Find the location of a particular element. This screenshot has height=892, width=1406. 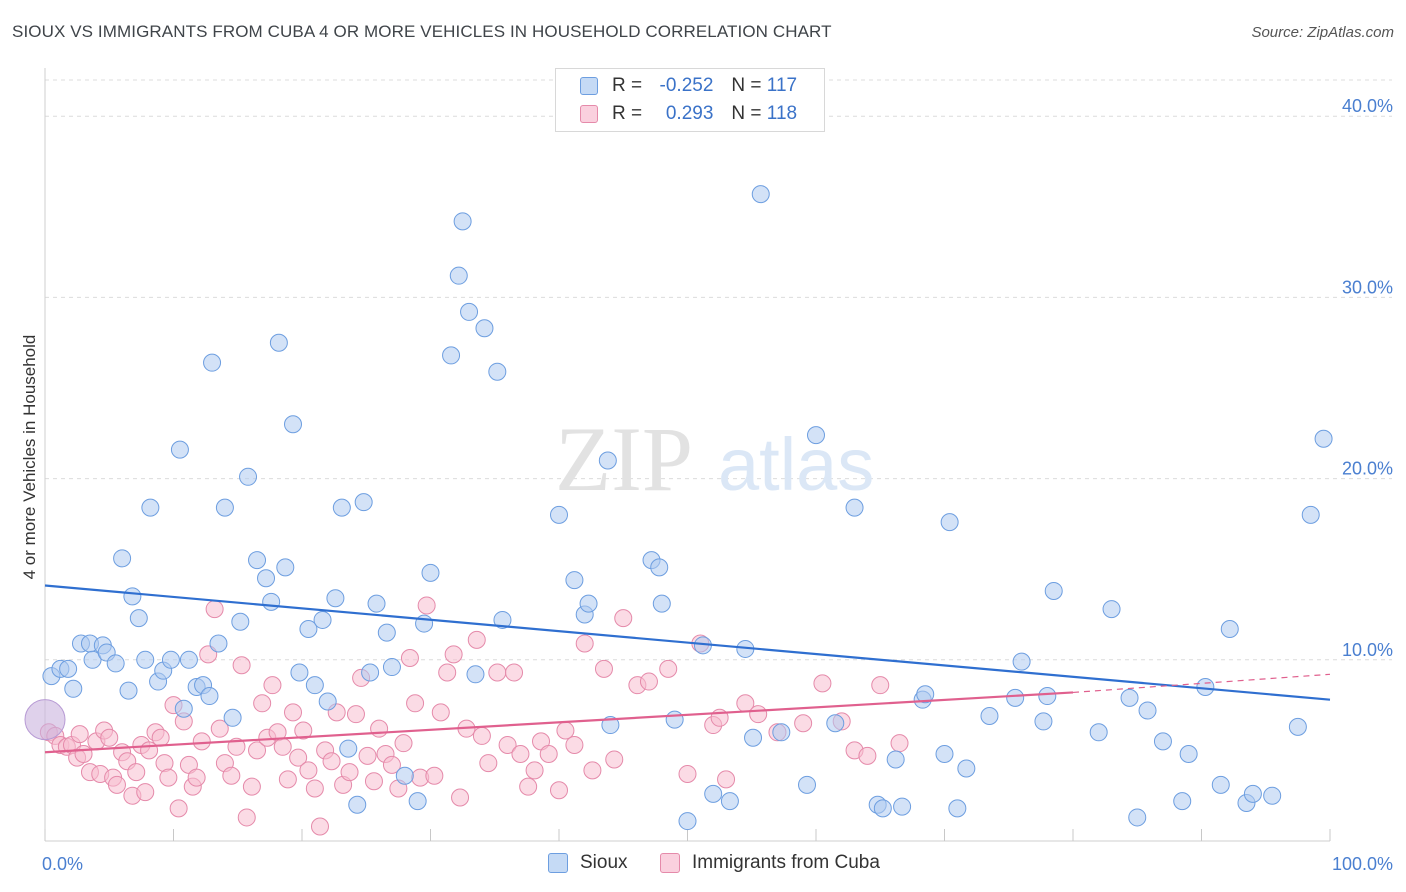

legend-row-cuba: R = 0.293 N = 118 is located at coordinates (688, 114).